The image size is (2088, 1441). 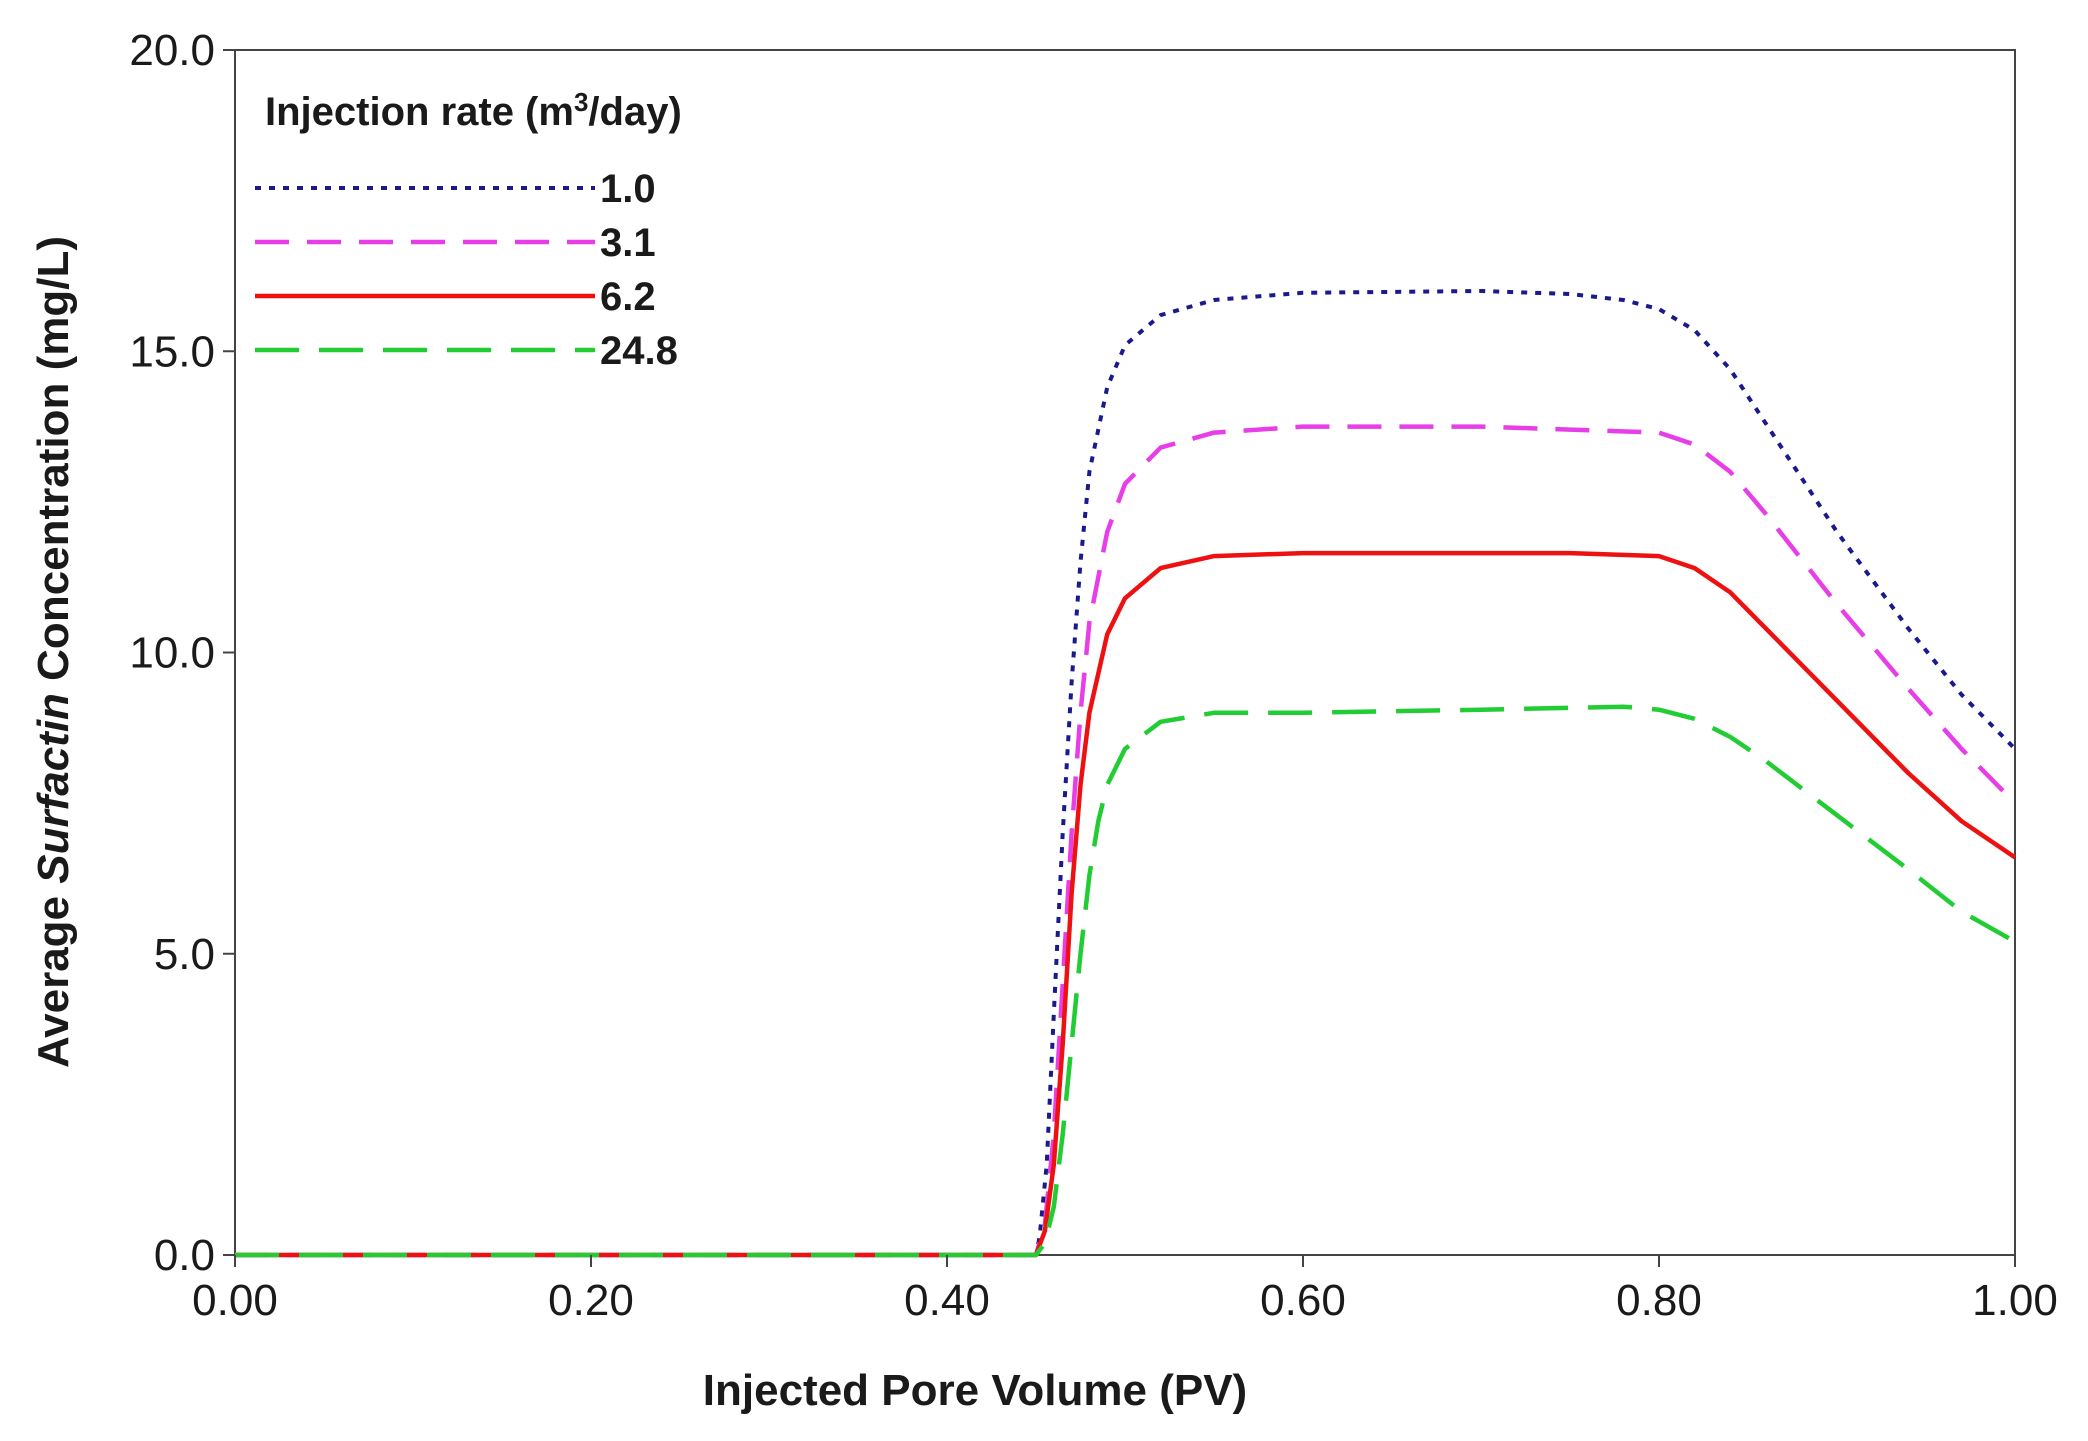 I want to click on legend-title: Injection rate (m3/day), so click(x=473, y=110).